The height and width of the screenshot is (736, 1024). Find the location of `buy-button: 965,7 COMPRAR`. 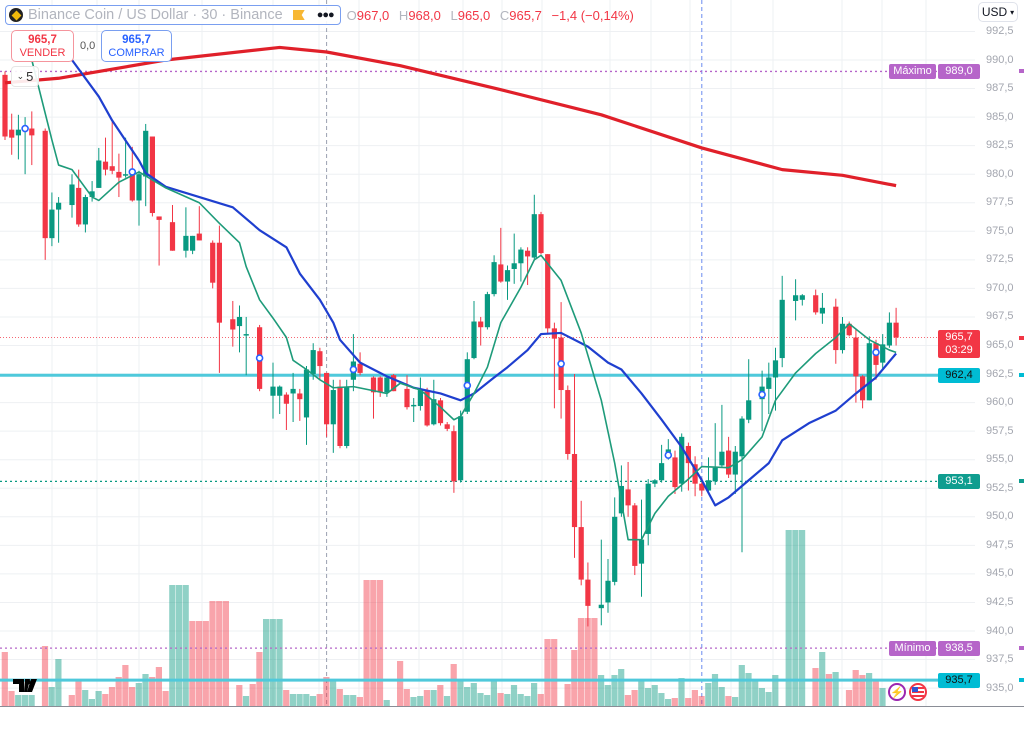

buy-button: 965,7 COMPRAR is located at coordinates (136, 46).